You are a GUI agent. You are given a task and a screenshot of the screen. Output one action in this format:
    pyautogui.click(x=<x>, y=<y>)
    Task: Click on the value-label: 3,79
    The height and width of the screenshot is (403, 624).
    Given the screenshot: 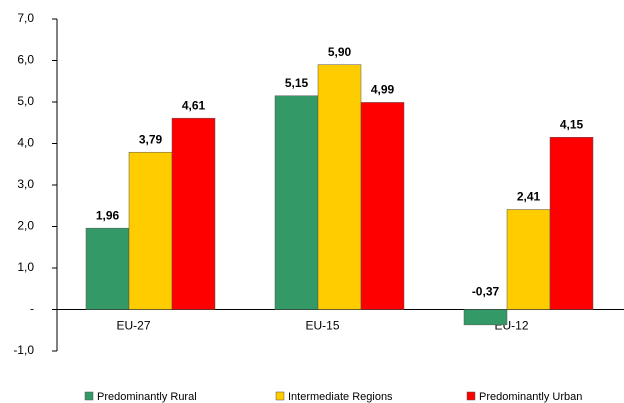 What is the action you would take?
    pyautogui.click(x=151, y=139)
    